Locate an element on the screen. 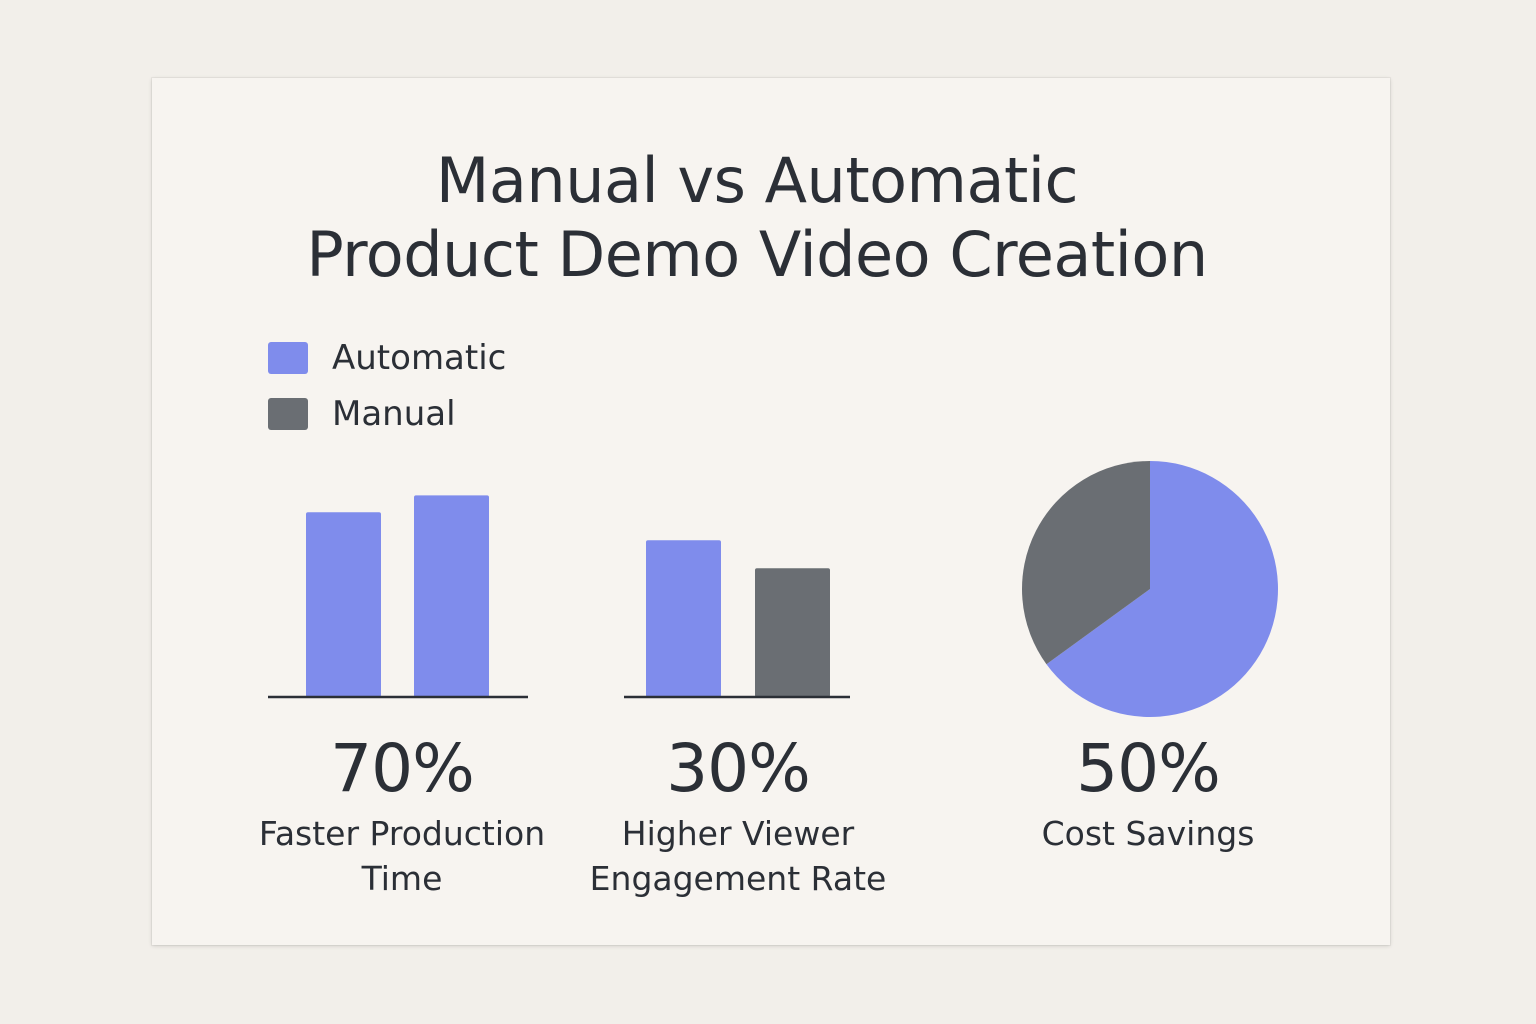 Image resolution: width=1536 pixels, height=1024 pixels. caption-production-line-2: Time is located at coordinates (402, 878).